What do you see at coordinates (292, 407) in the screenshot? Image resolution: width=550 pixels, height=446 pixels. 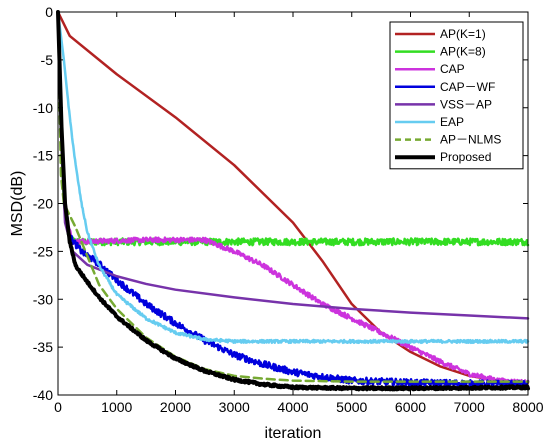 I see `x-tick-label: 4000` at bounding box center [292, 407].